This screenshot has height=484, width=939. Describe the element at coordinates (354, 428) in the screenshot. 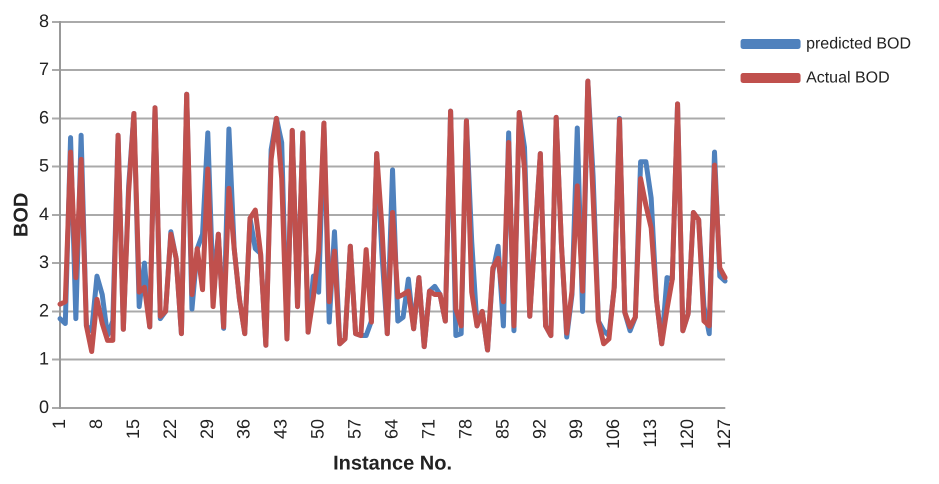

I see `x-tick-label: 57` at that location.